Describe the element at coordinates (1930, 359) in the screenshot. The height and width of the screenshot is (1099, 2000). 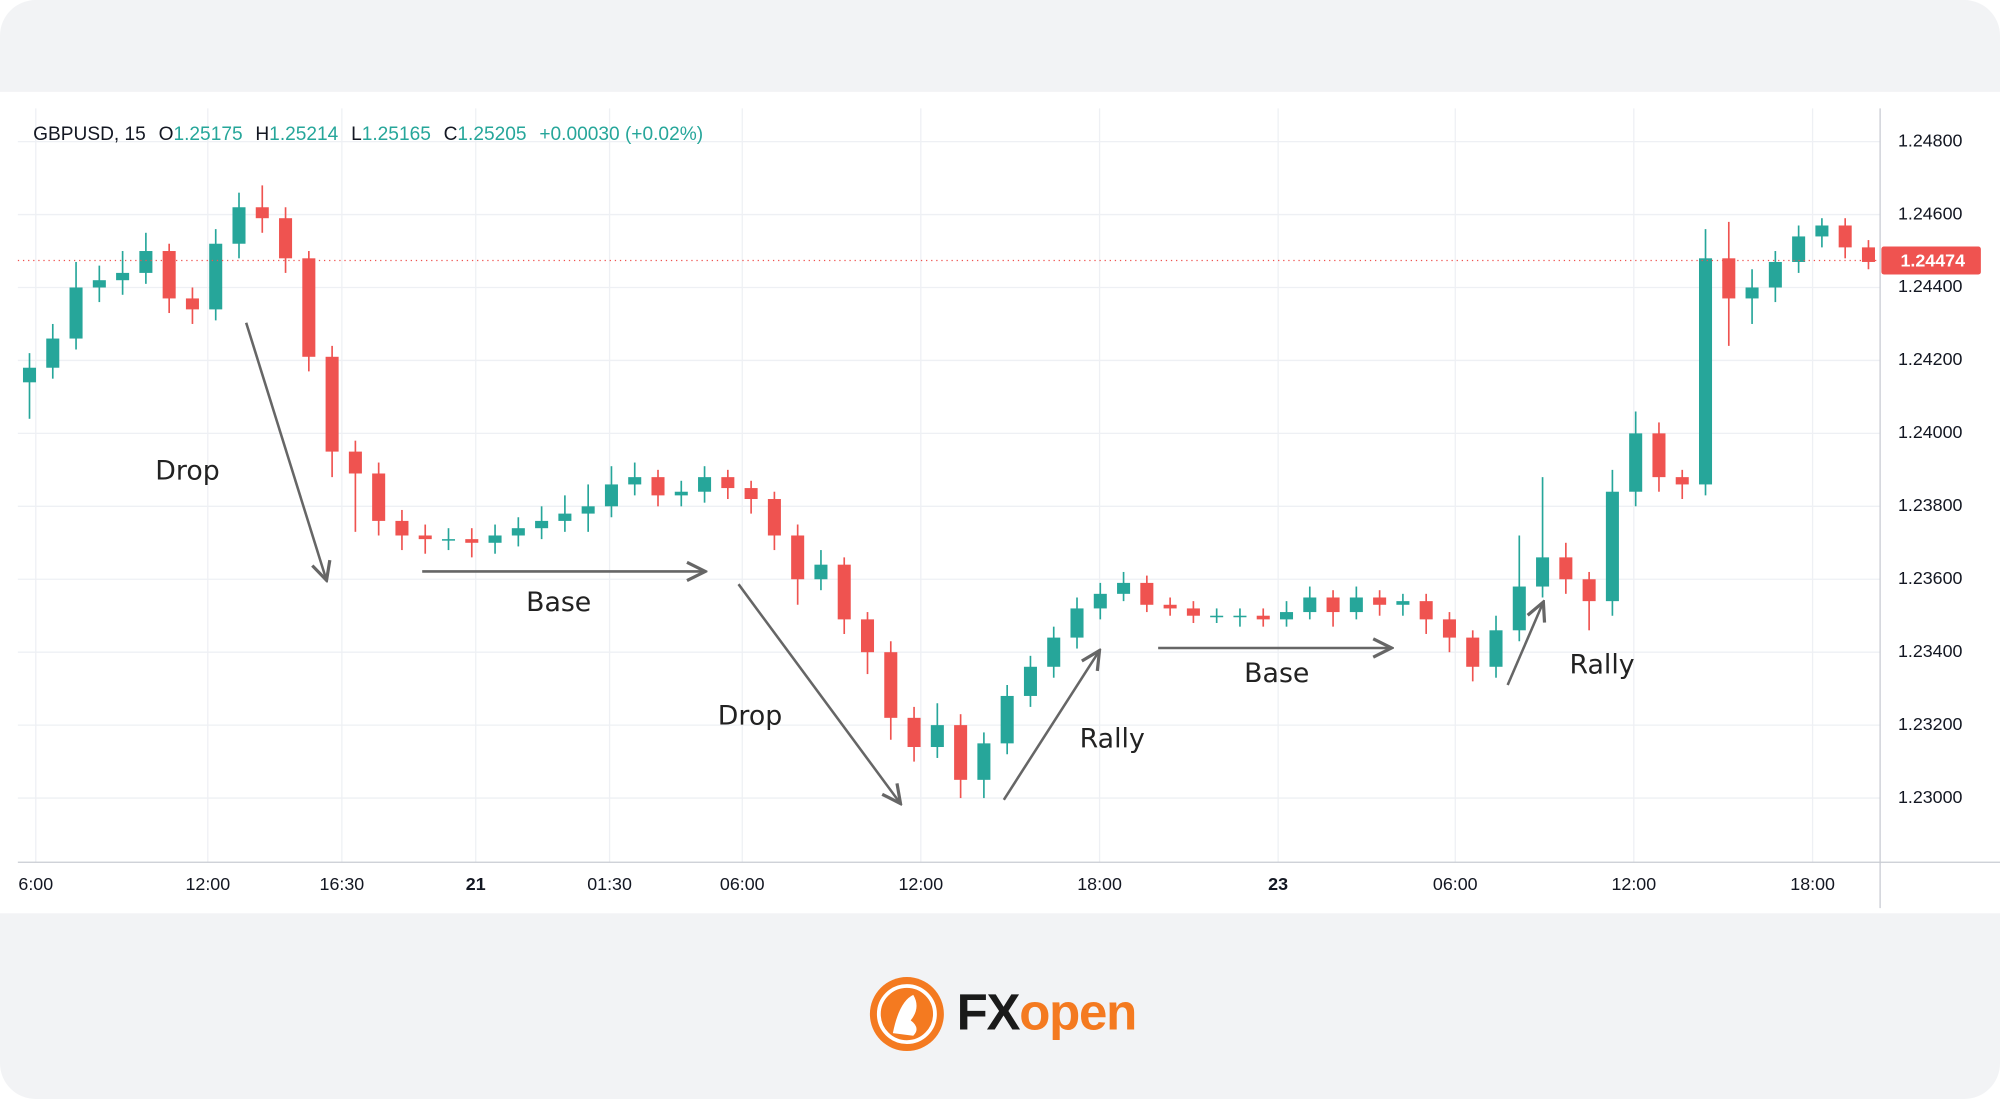
I see `y-tick-label: 1.24200` at that location.